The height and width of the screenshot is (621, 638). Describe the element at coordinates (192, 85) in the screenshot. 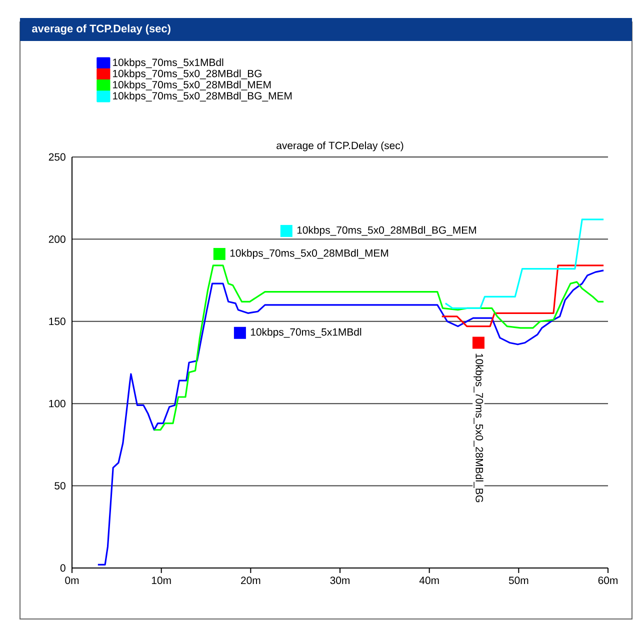

I see `legend-label: 10kbps_70ms_5x0_28MBdl_MEM` at that location.